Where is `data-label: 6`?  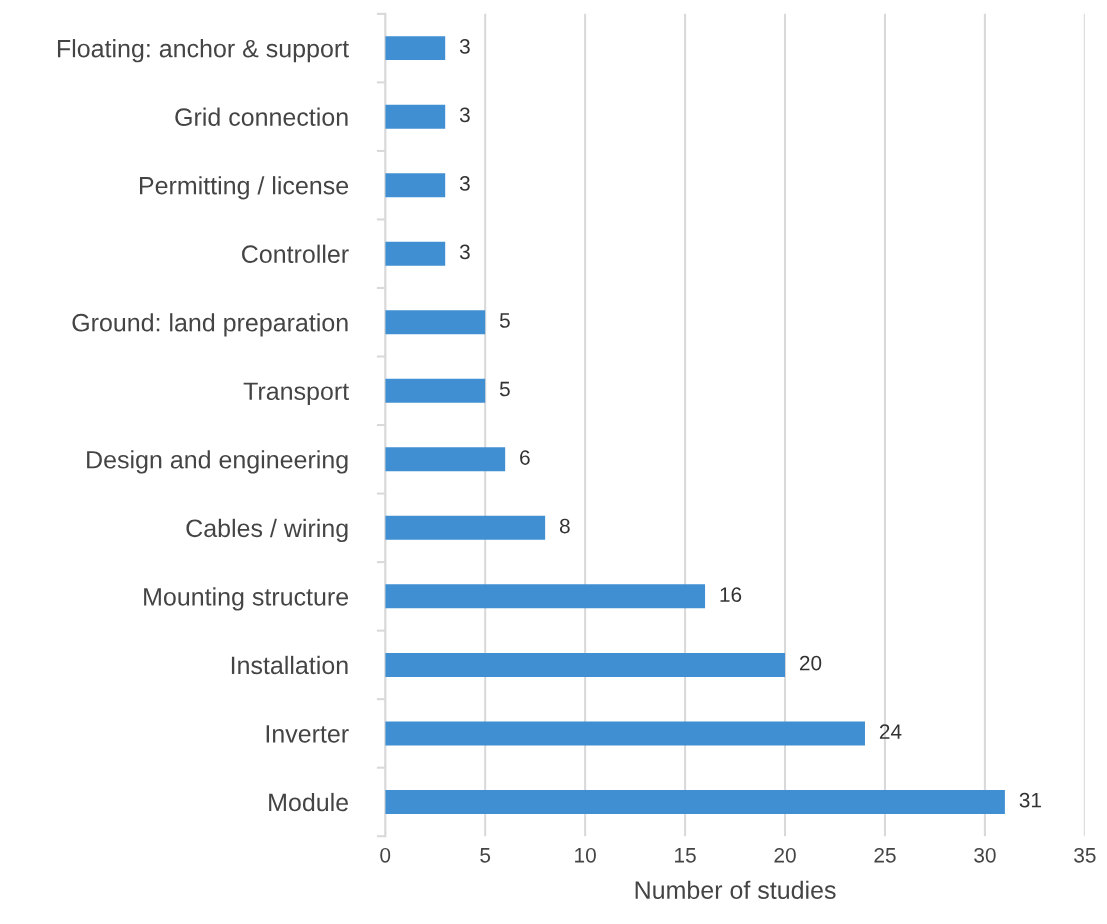
data-label: 6 is located at coordinates (525, 457).